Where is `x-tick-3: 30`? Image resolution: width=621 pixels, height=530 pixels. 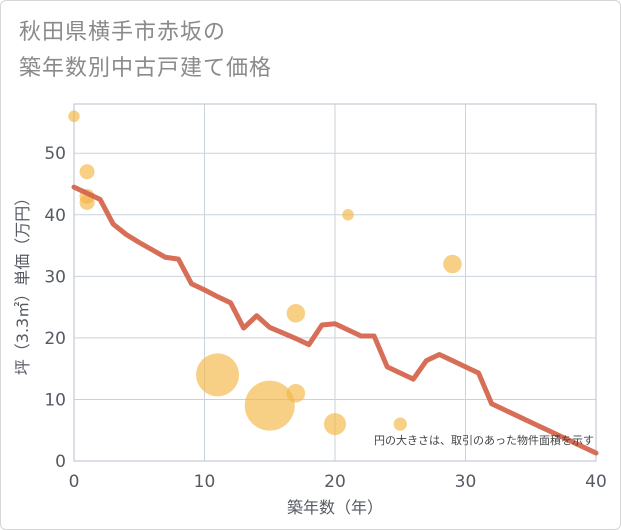 x-tick-3: 30 is located at coordinates (466, 482).